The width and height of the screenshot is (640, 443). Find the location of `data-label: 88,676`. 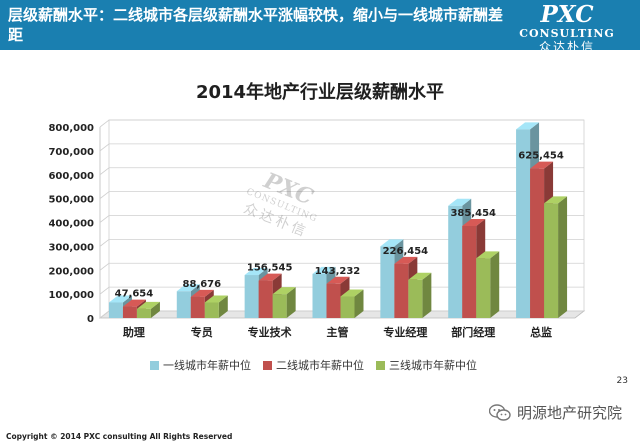

data-label: 88,676 is located at coordinates (201, 284).